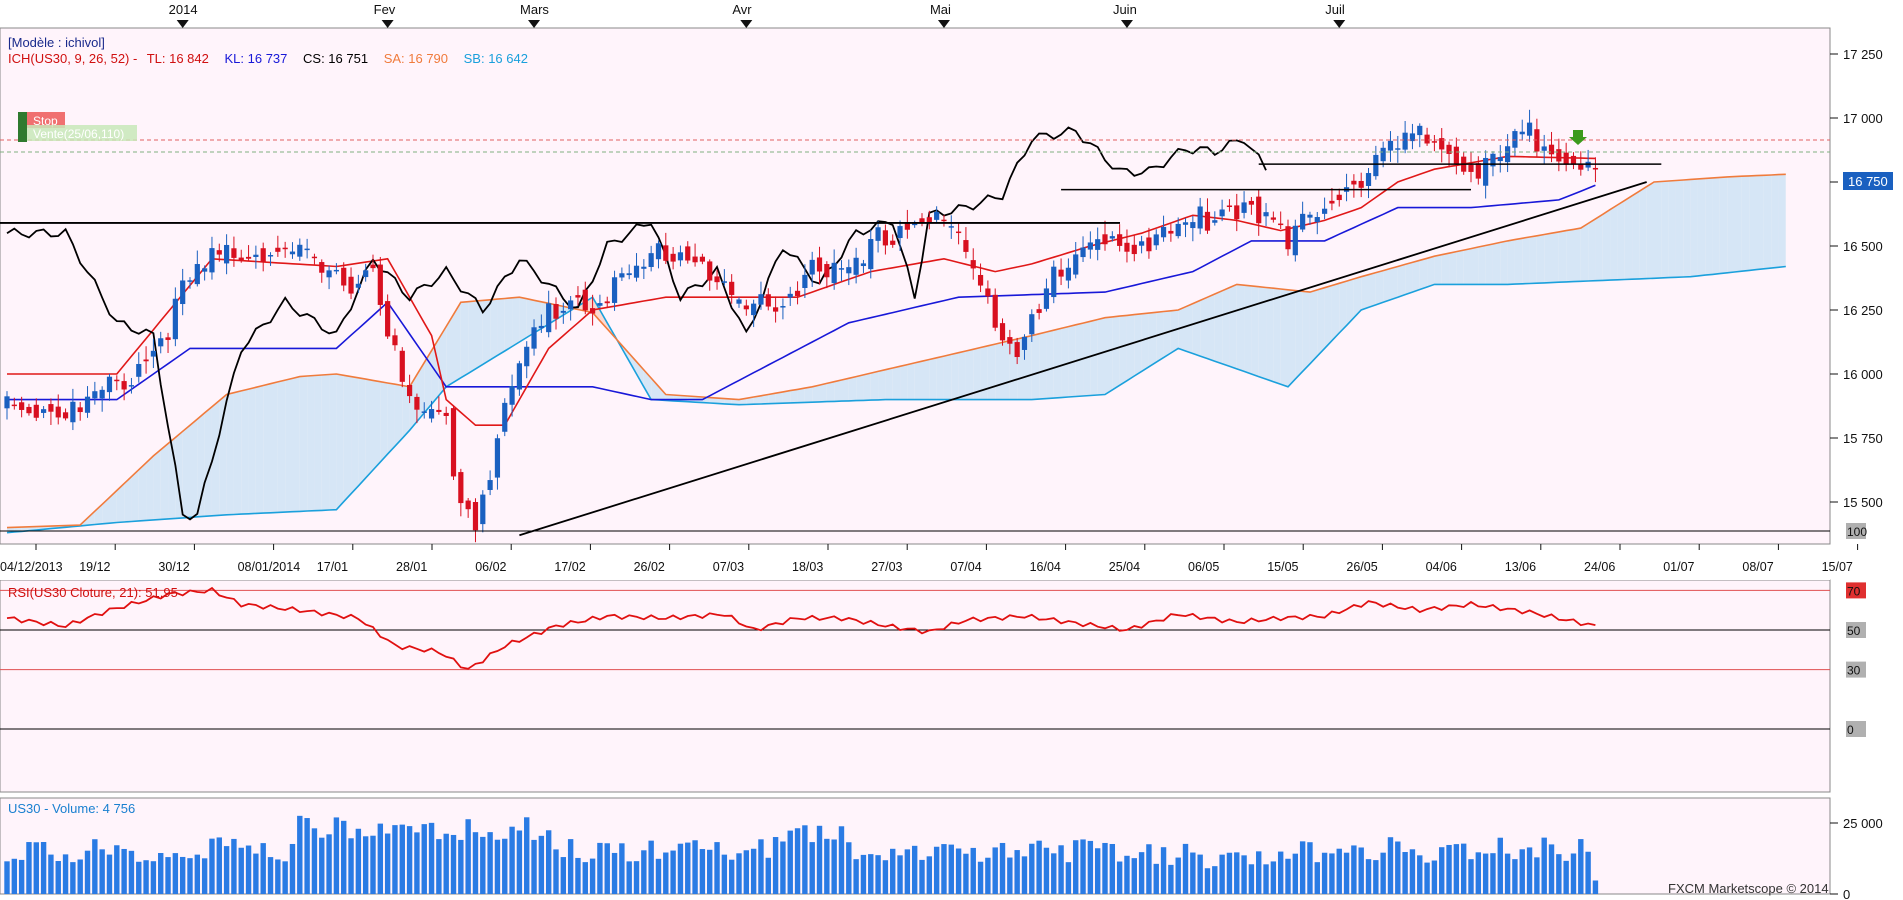 The height and width of the screenshot is (900, 1903). I want to click on sell-marker: Vente(25/06,110), so click(82, 133).